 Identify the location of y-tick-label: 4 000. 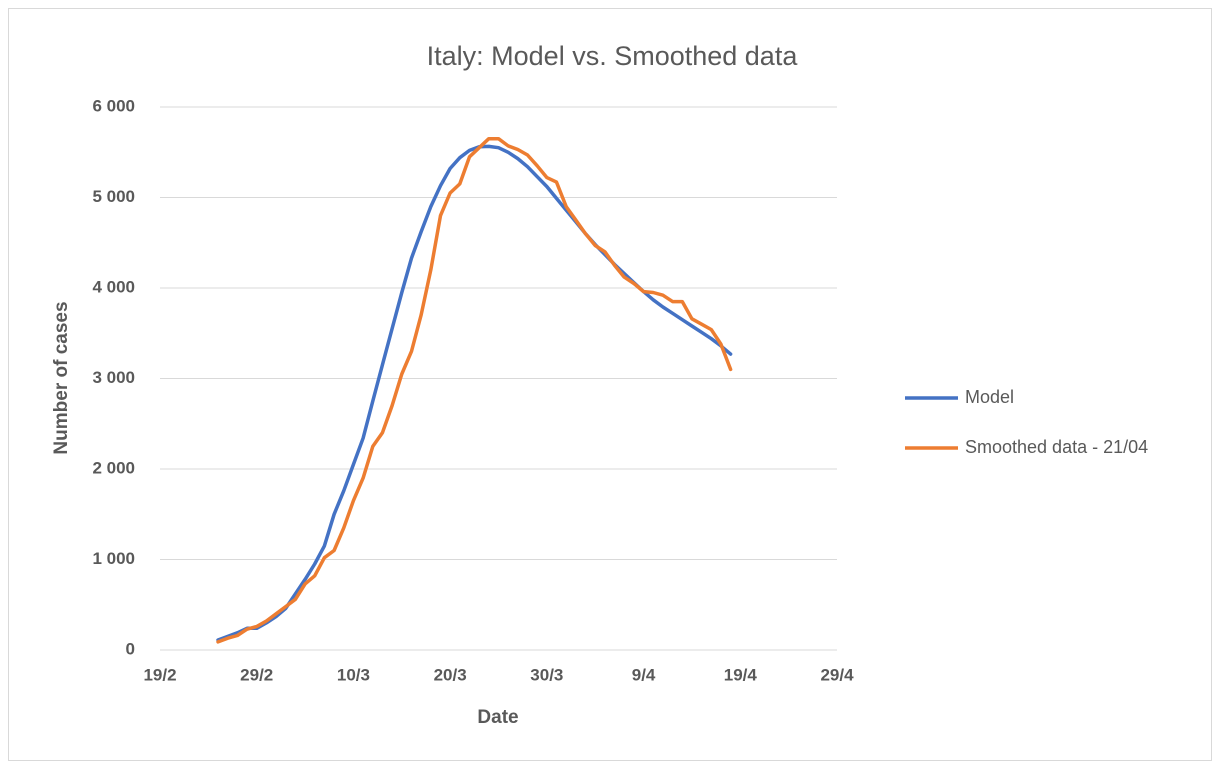
(113, 286).